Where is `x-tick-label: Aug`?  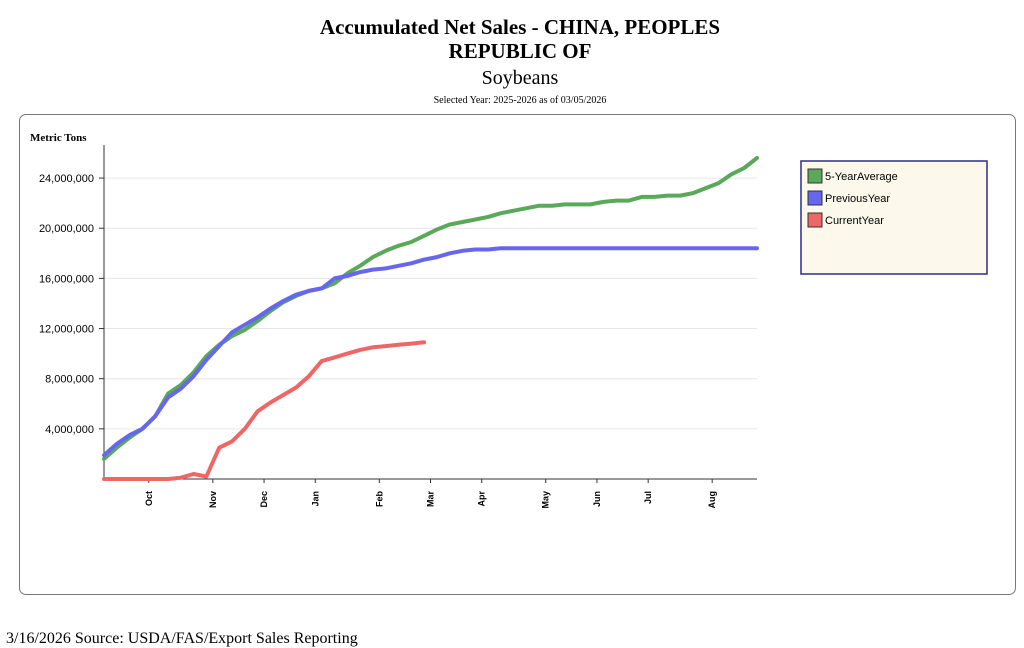 x-tick-label: Aug is located at coordinates (712, 500).